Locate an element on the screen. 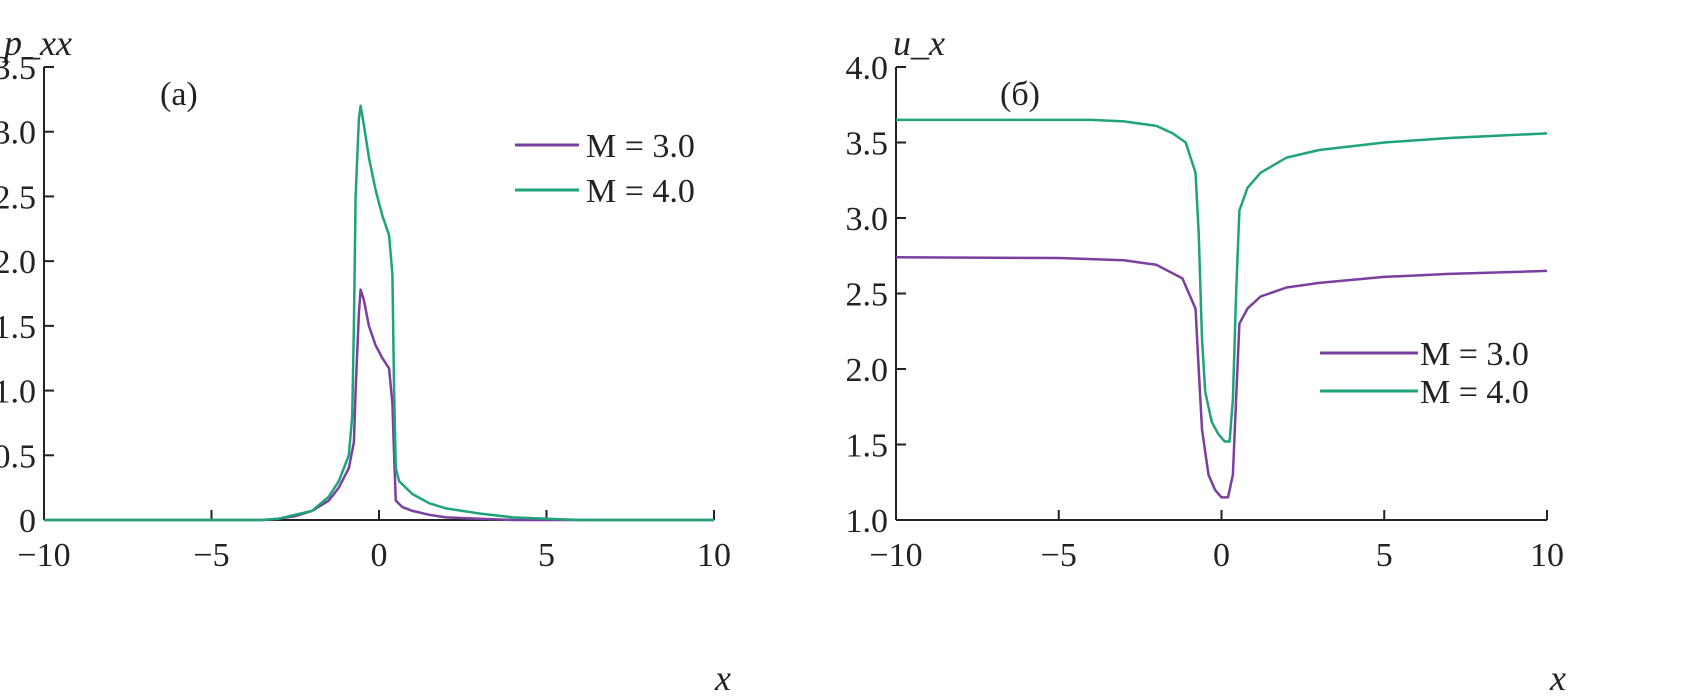 Image resolution: width=1699 pixels, height=697 pixels. y-tick-label: 0 is located at coordinates (27, 521).